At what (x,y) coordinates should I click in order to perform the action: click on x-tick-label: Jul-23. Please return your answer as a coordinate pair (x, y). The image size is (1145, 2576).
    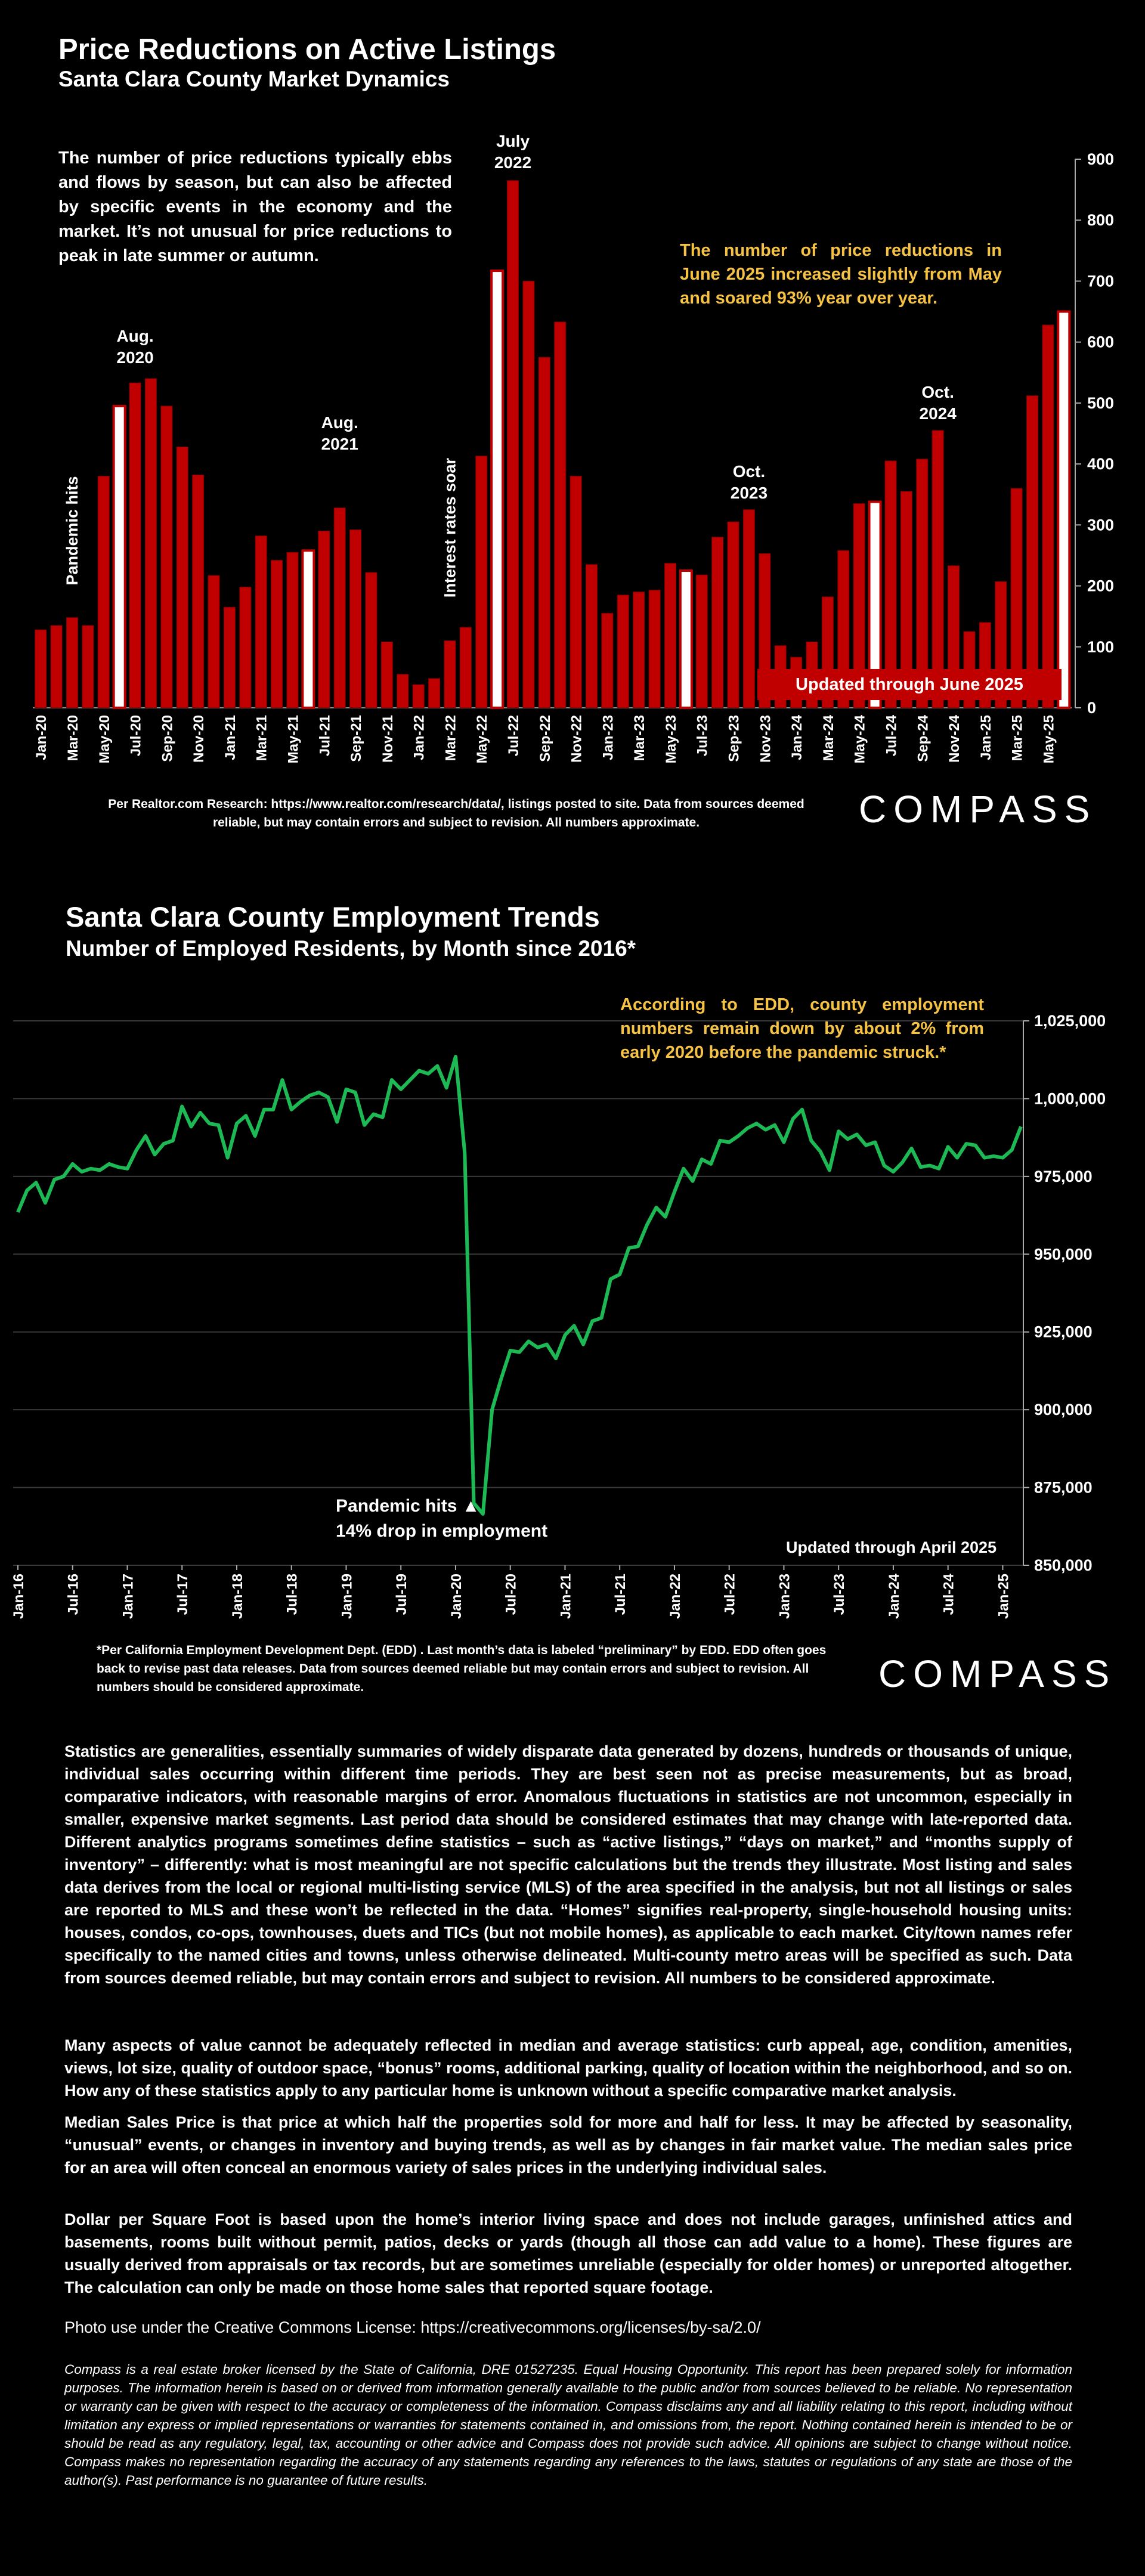
    Looking at the image, I should click on (703, 735).